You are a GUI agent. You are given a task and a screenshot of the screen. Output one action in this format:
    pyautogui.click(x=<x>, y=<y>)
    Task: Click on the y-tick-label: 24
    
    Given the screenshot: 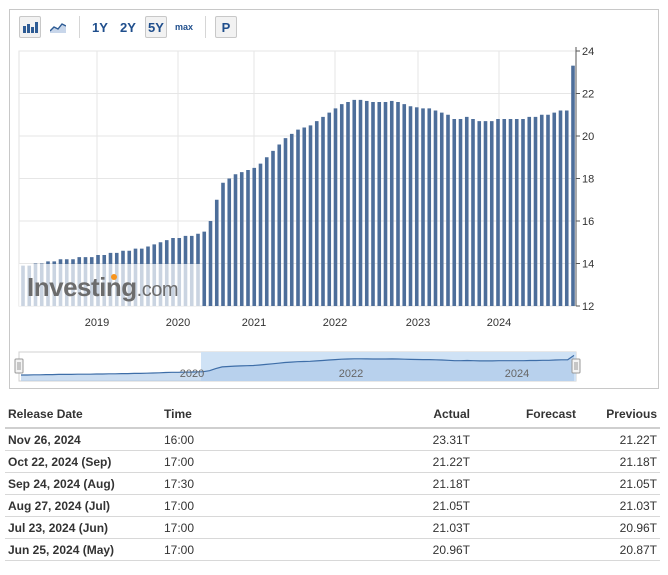 What is the action you would take?
    pyautogui.click(x=588, y=52)
    